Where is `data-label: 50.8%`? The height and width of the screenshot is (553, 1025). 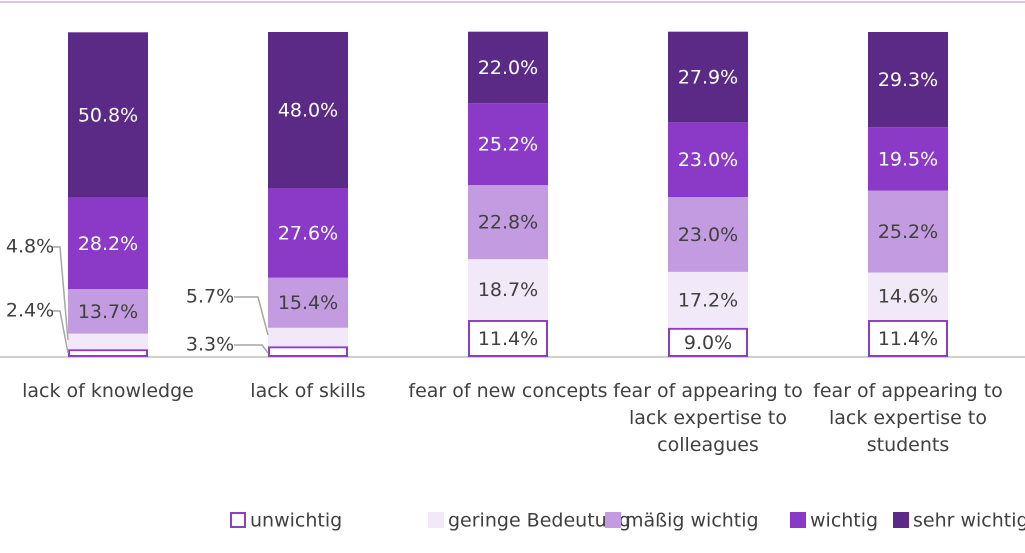
data-label: 50.8% is located at coordinates (108, 115).